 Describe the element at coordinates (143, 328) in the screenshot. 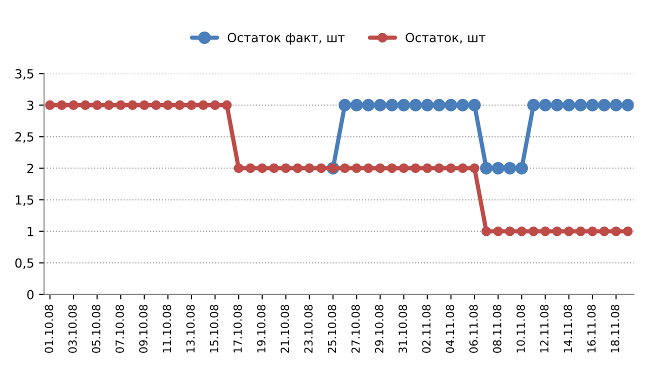

I see `x-tick-label: 09.10.08` at that location.